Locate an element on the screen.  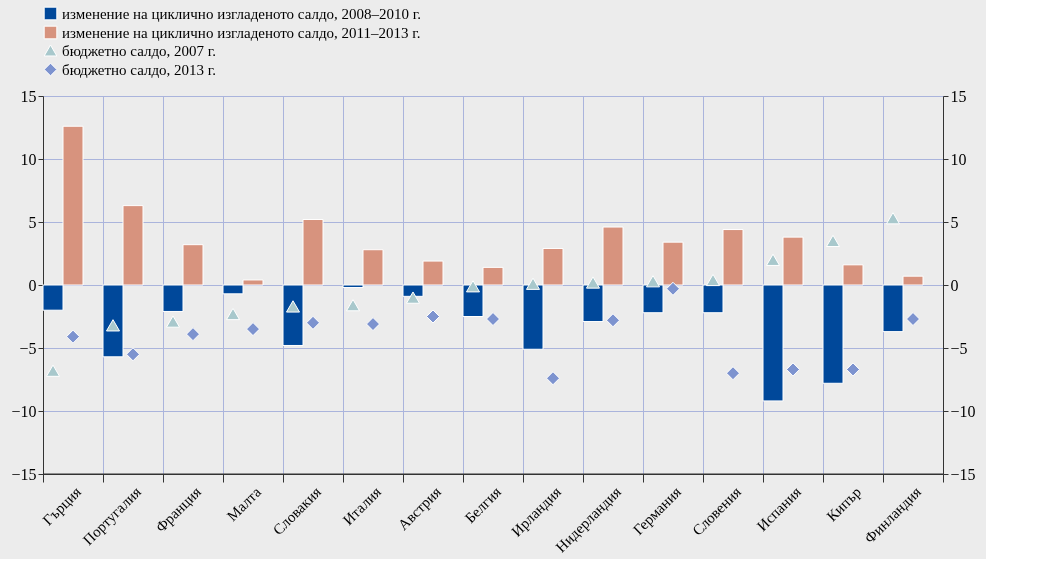
y2-tick-label: 0 is located at coordinates (954, 285).